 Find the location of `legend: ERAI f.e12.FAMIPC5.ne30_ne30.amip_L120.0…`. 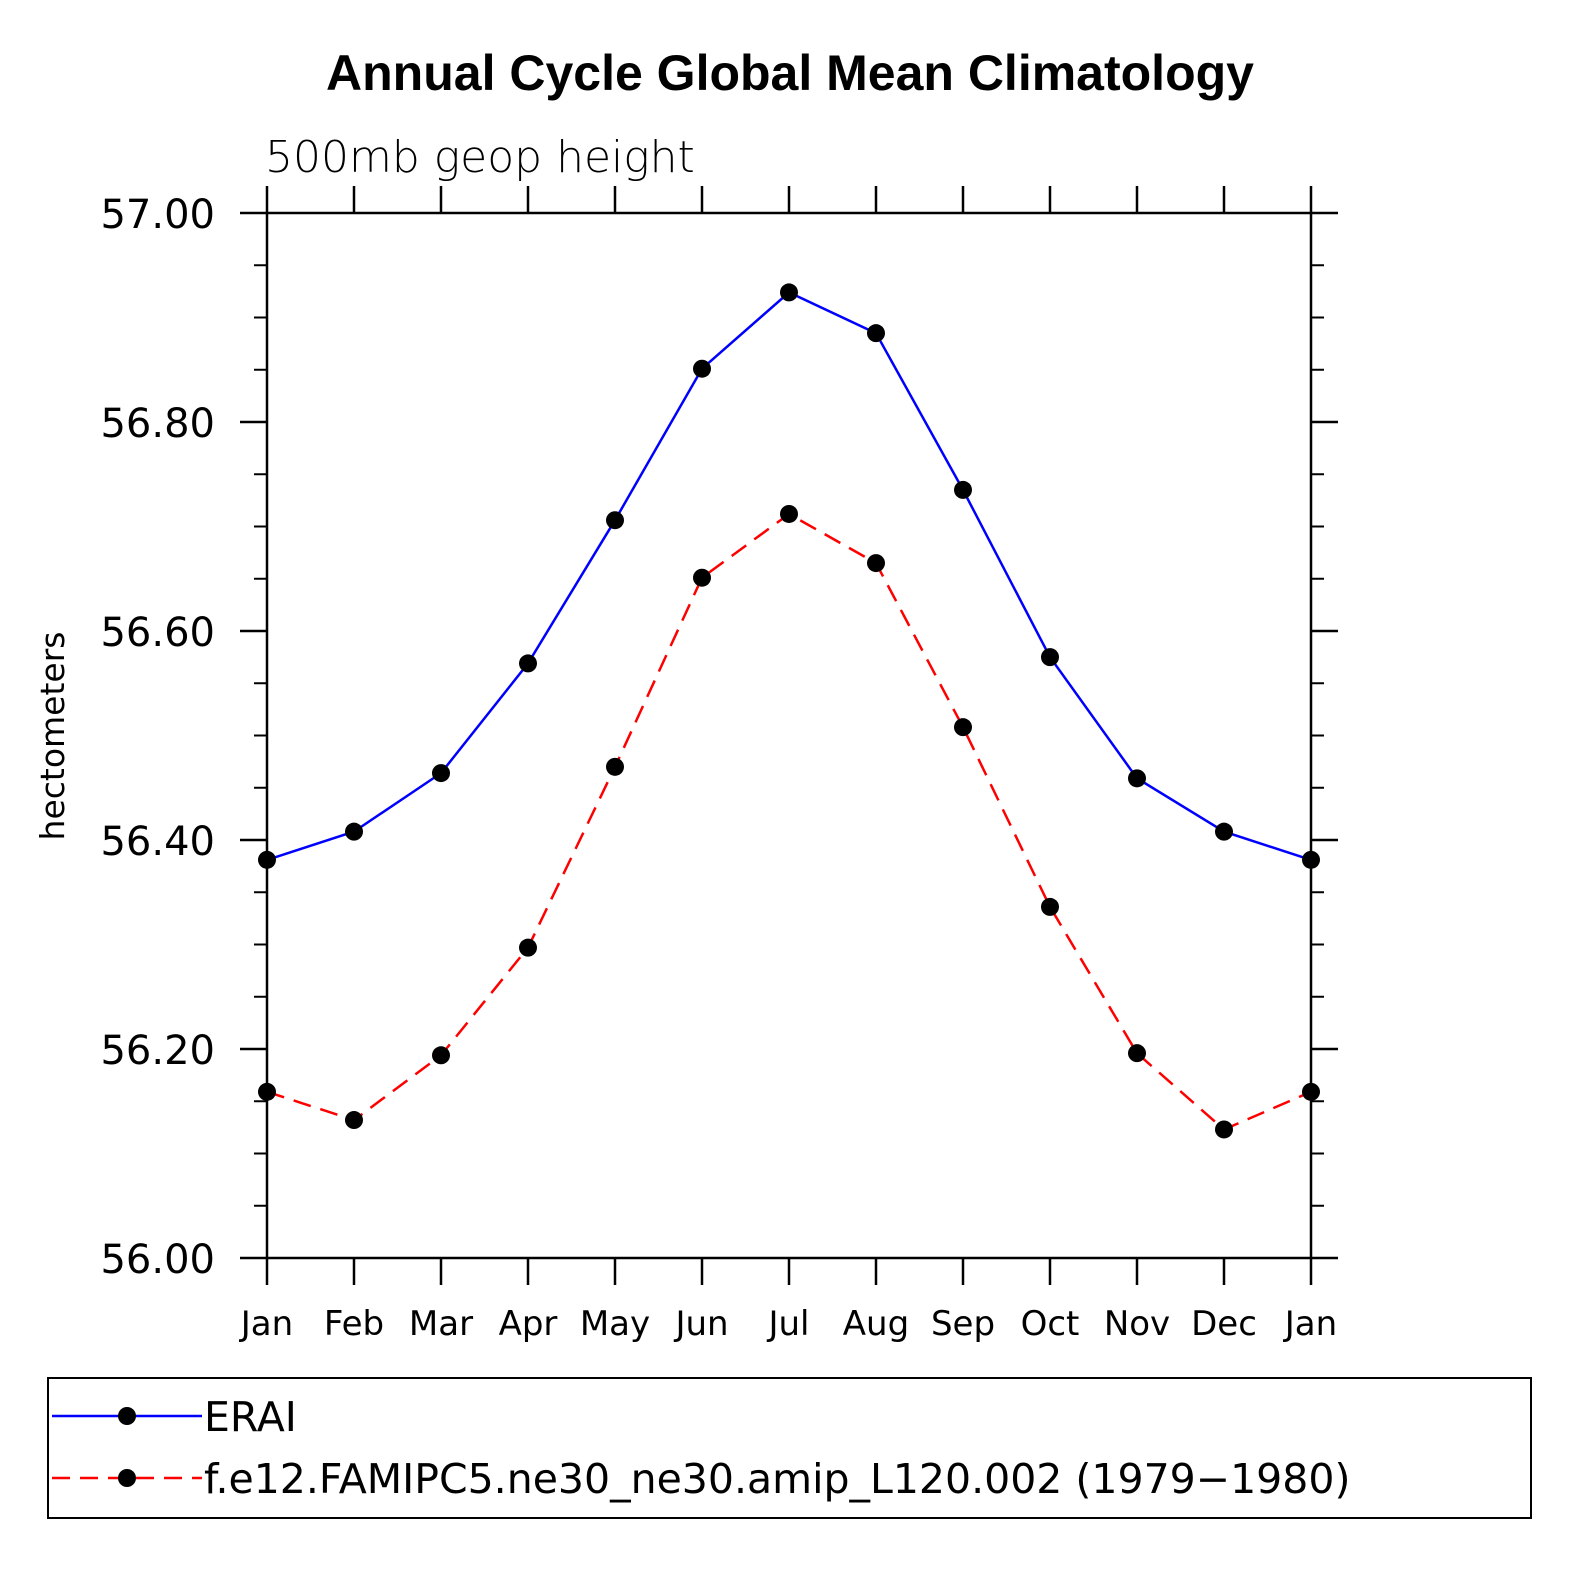

legend: ERAI f.e12.FAMIPC5.ne30_ne30.amip_L120.0… is located at coordinates (789, 1448).